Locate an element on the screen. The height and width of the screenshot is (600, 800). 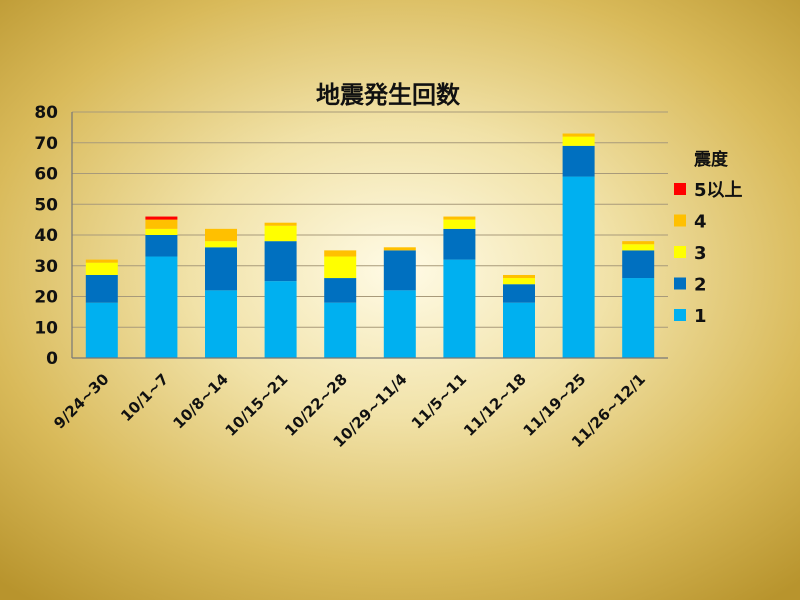
legend-label-1: 1 is located at coordinates (700, 316).